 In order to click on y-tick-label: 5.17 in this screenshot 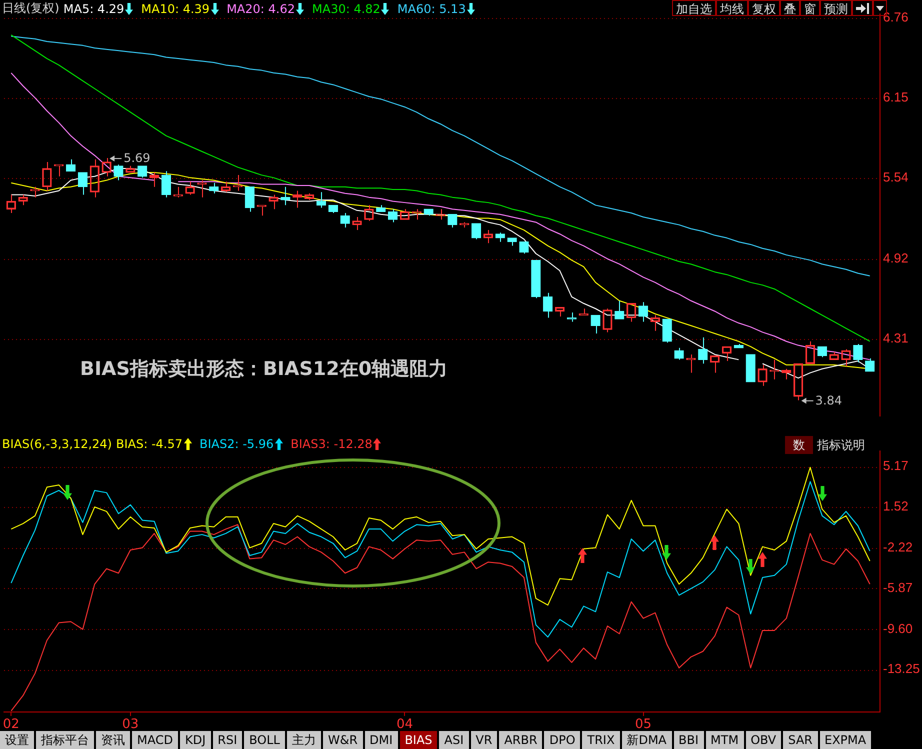, I will do `click(895, 466)`.